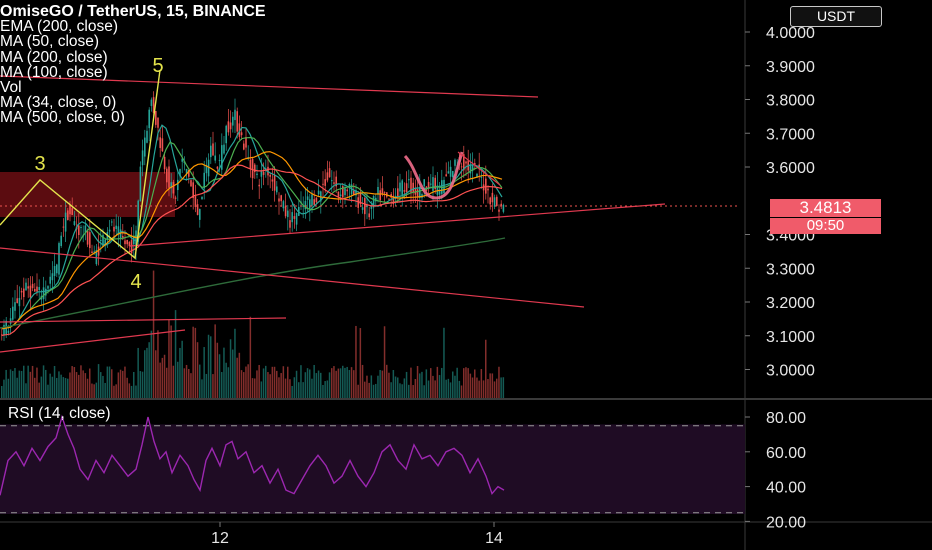 This screenshot has height=550, width=932. Describe the element at coordinates (59, 413) in the screenshot. I see `rsi-label: RSI (14, close)` at that location.